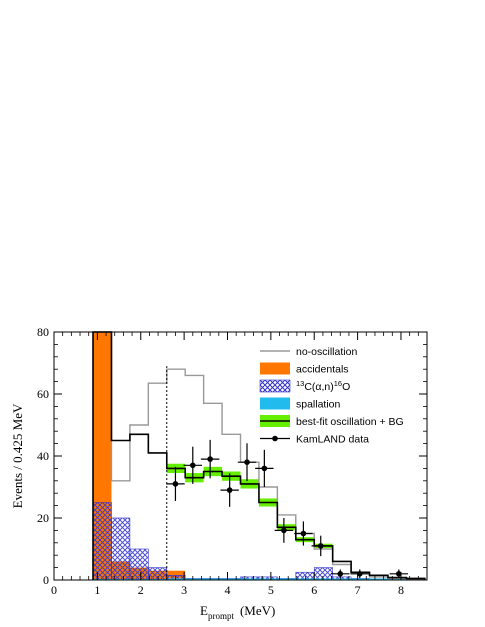 This screenshot has height=627, width=485. I want to click on x-tick-label: 3, so click(184, 590).